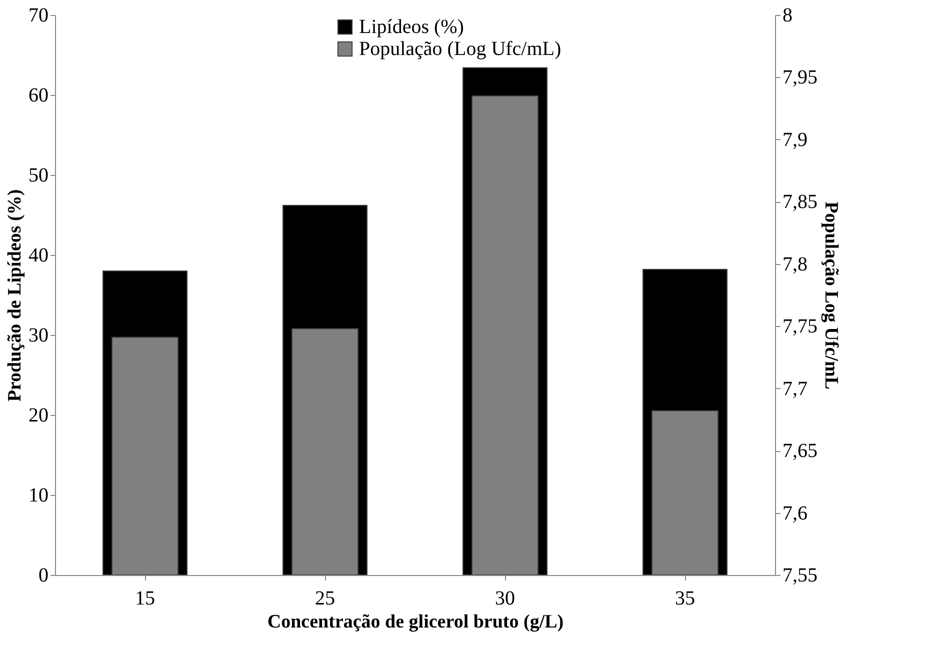  Describe the element at coordinates (505, 599) in the screenshot. I see `x-tick-label: 30` at that location.